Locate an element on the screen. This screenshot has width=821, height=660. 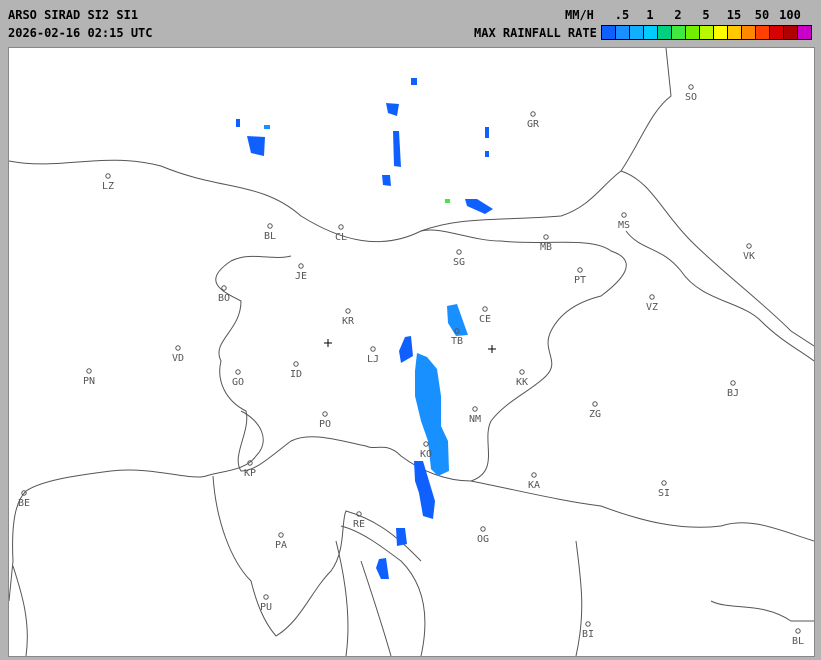
place-label: NM is located at coordinates (475, 419).